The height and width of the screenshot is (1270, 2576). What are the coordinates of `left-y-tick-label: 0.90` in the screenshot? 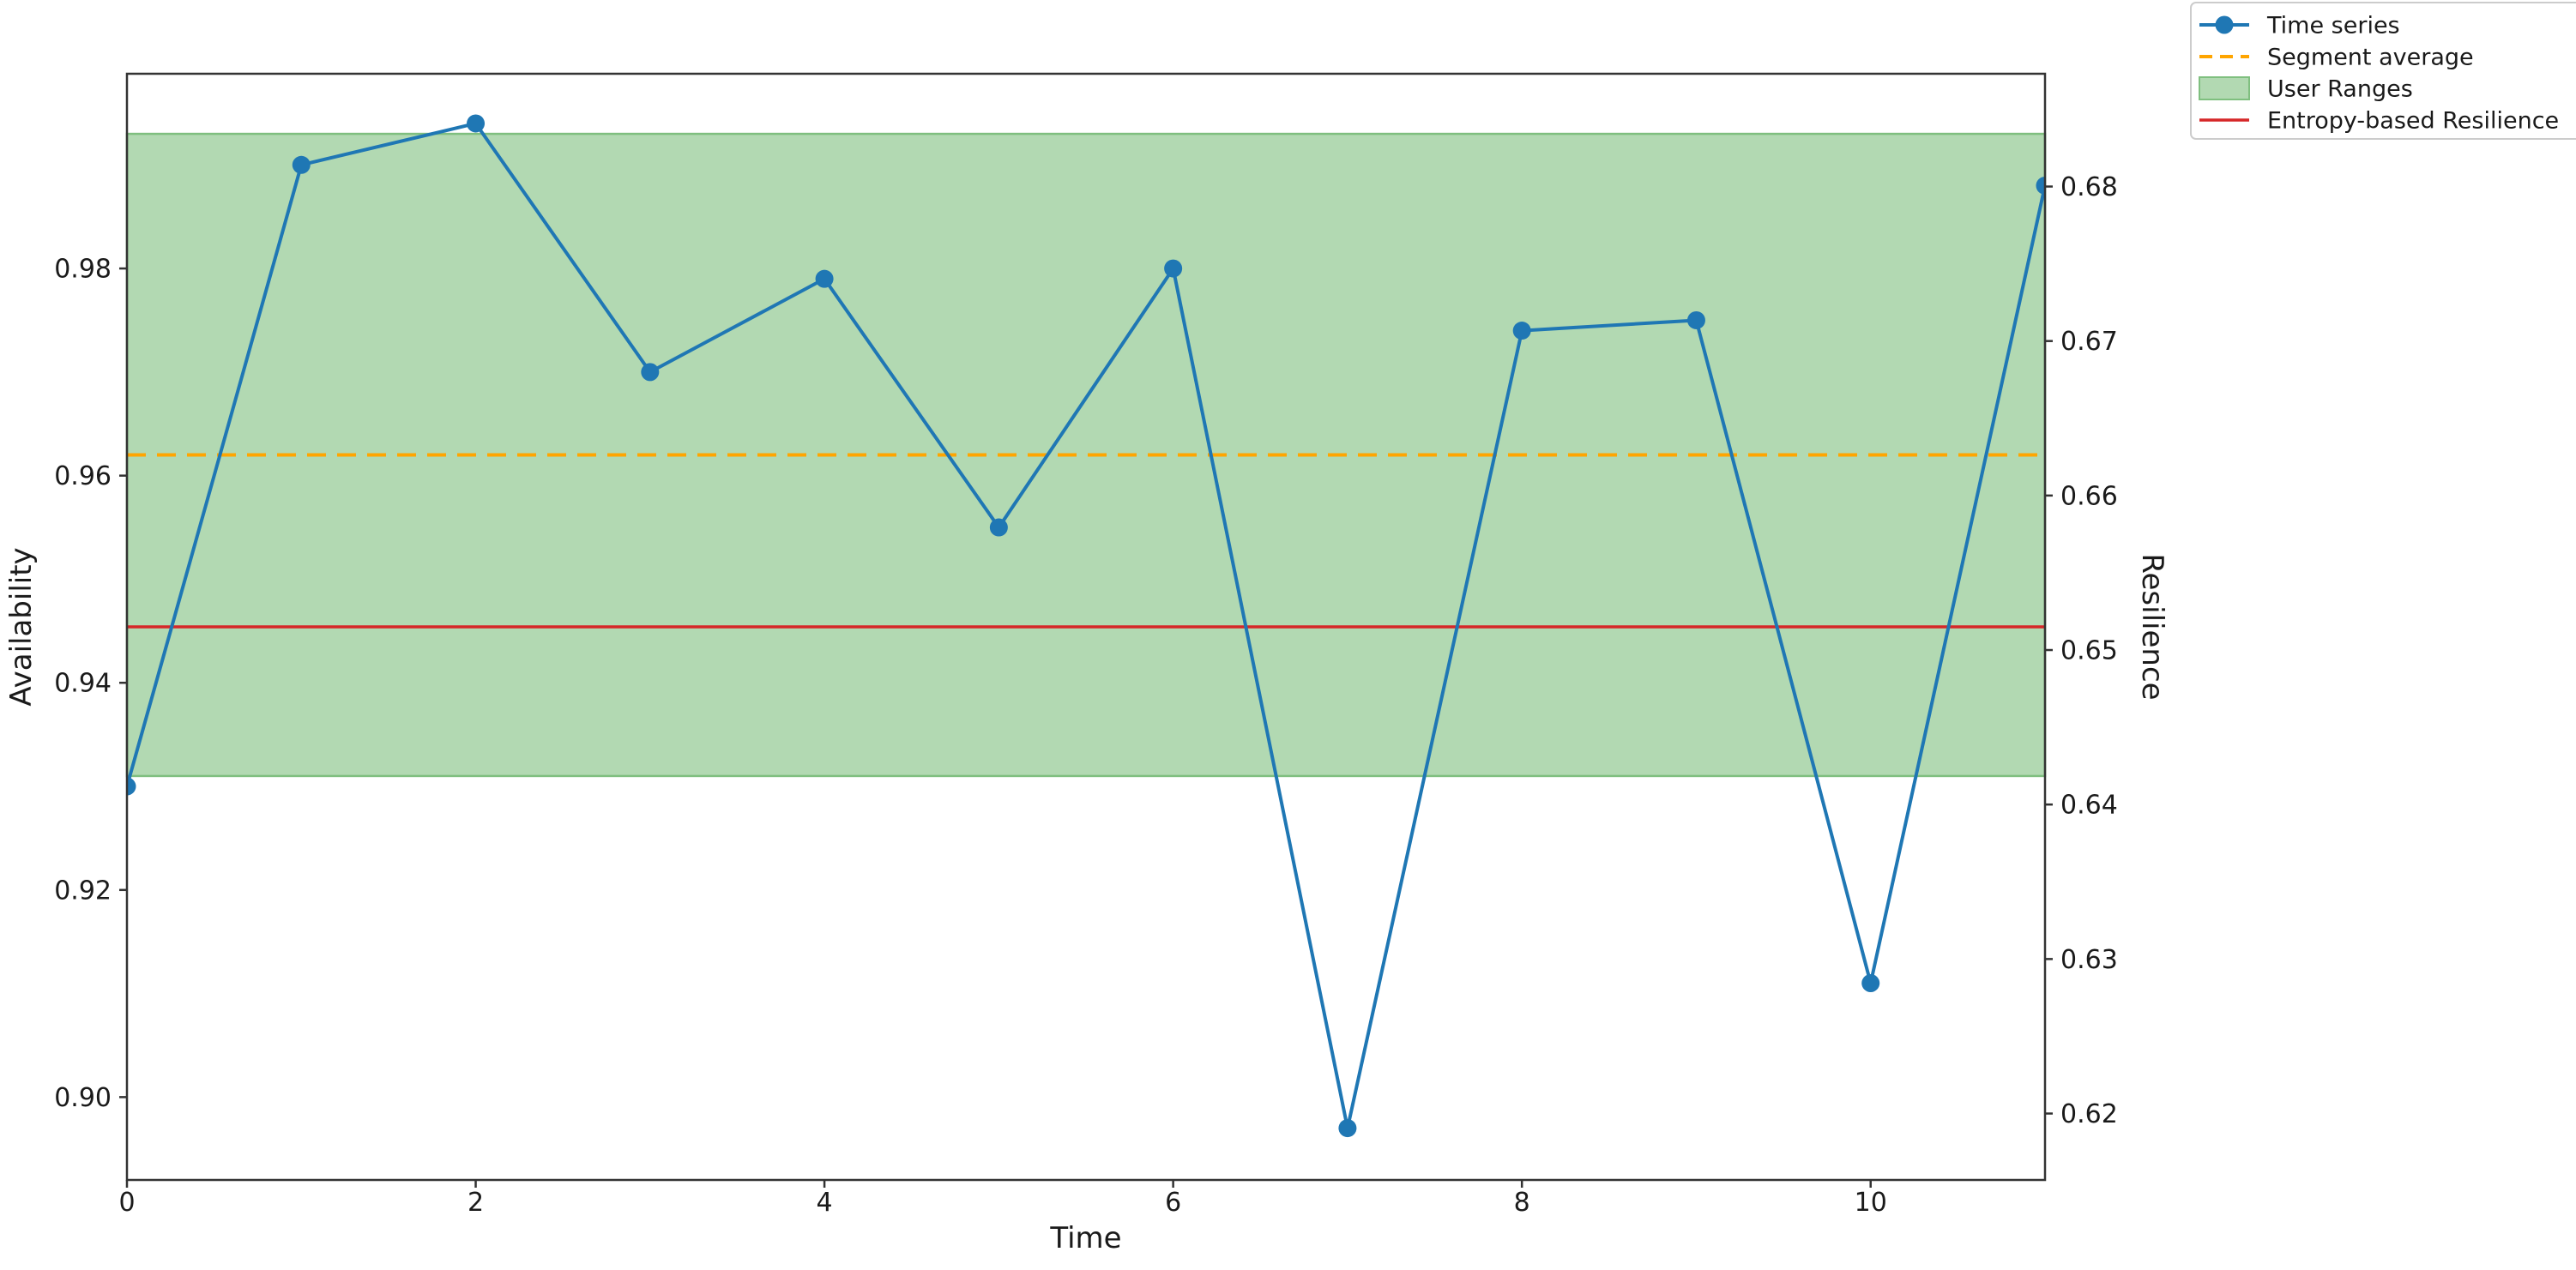 It's located at (83, 1098).